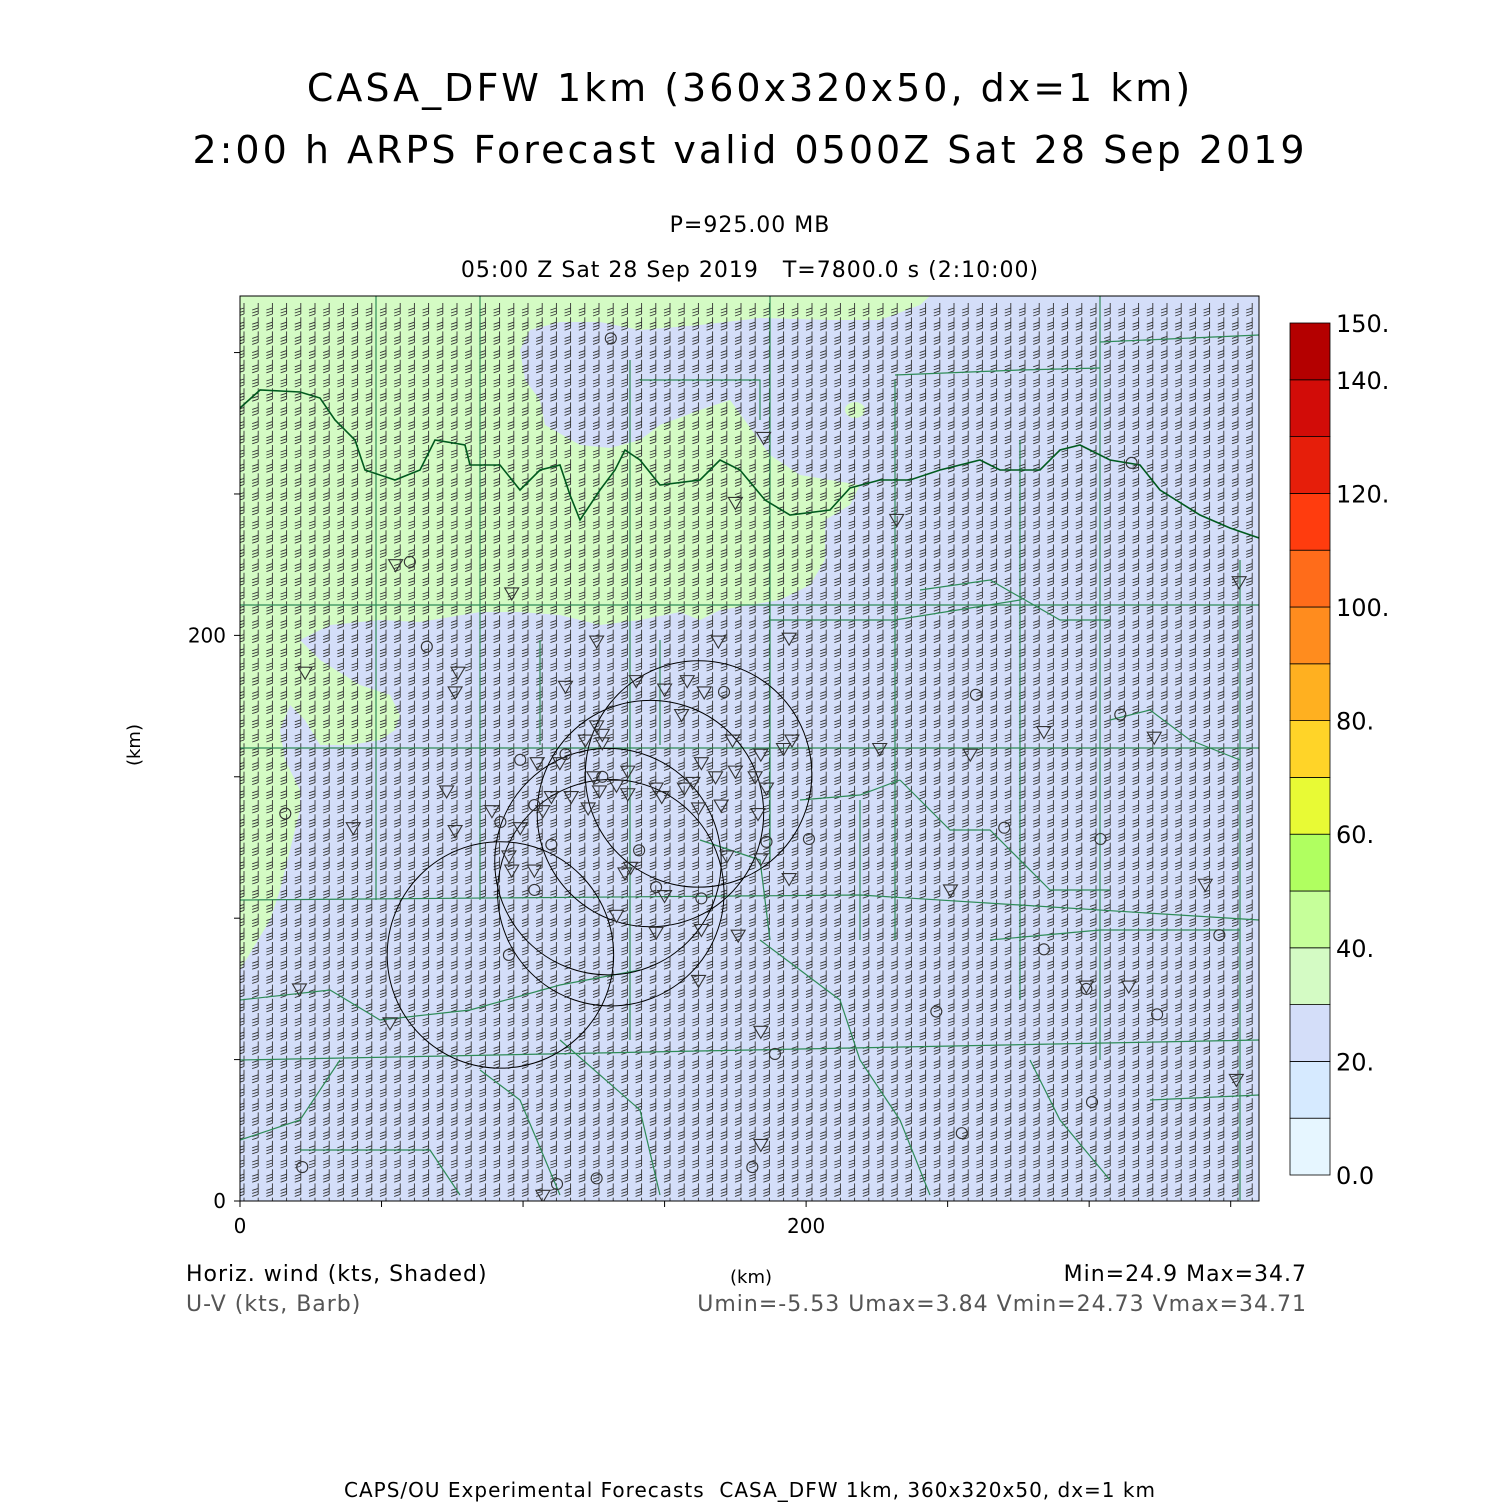 This screenshot has width=1500, height=1502. Describe the element at coordinates (1310, 465) in the screenshot. I see `colorbar-segment` at that location.